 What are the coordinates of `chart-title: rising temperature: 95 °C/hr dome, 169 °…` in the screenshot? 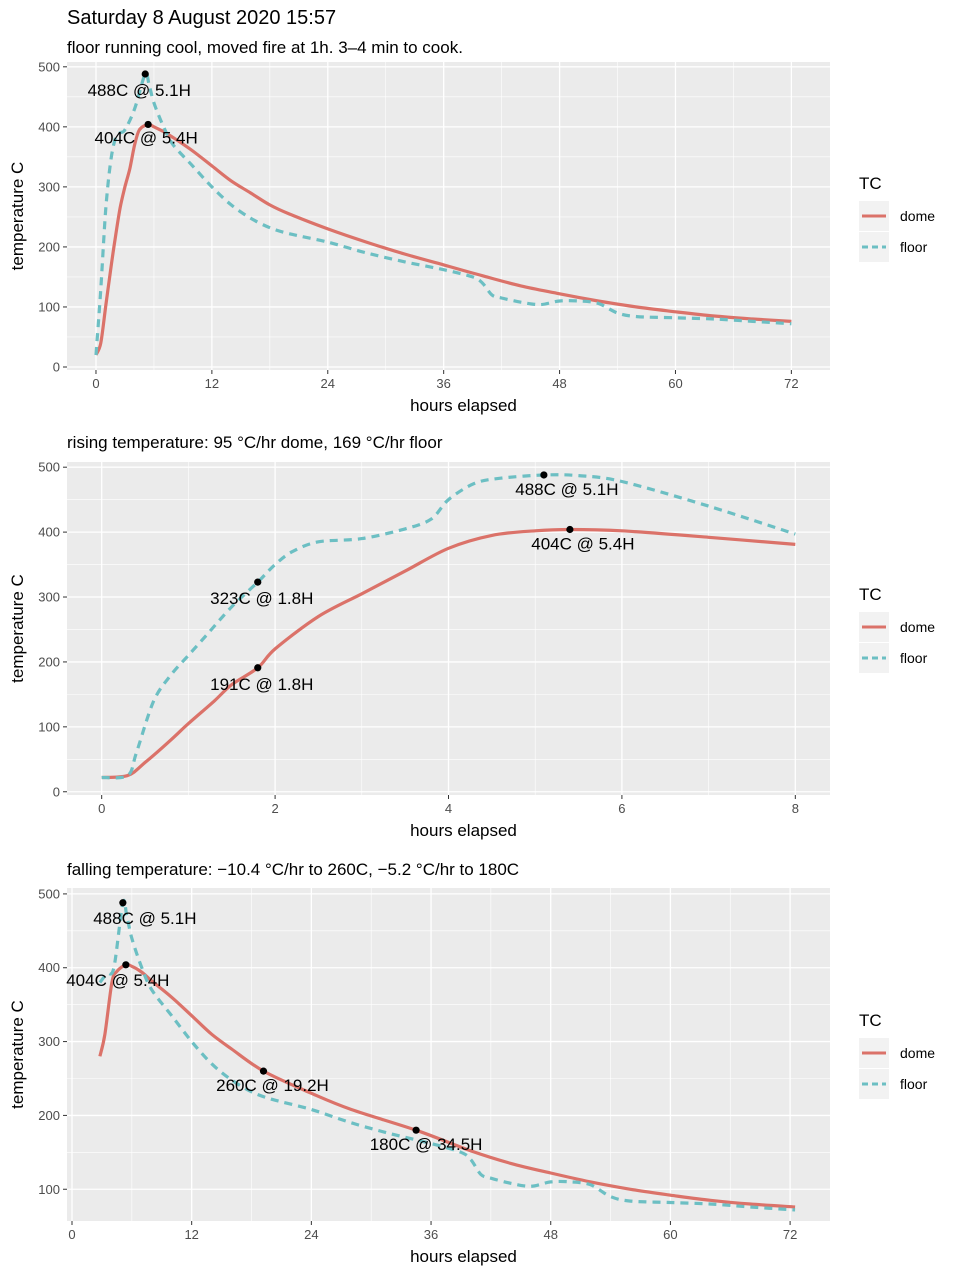 It's located at (255, 442).